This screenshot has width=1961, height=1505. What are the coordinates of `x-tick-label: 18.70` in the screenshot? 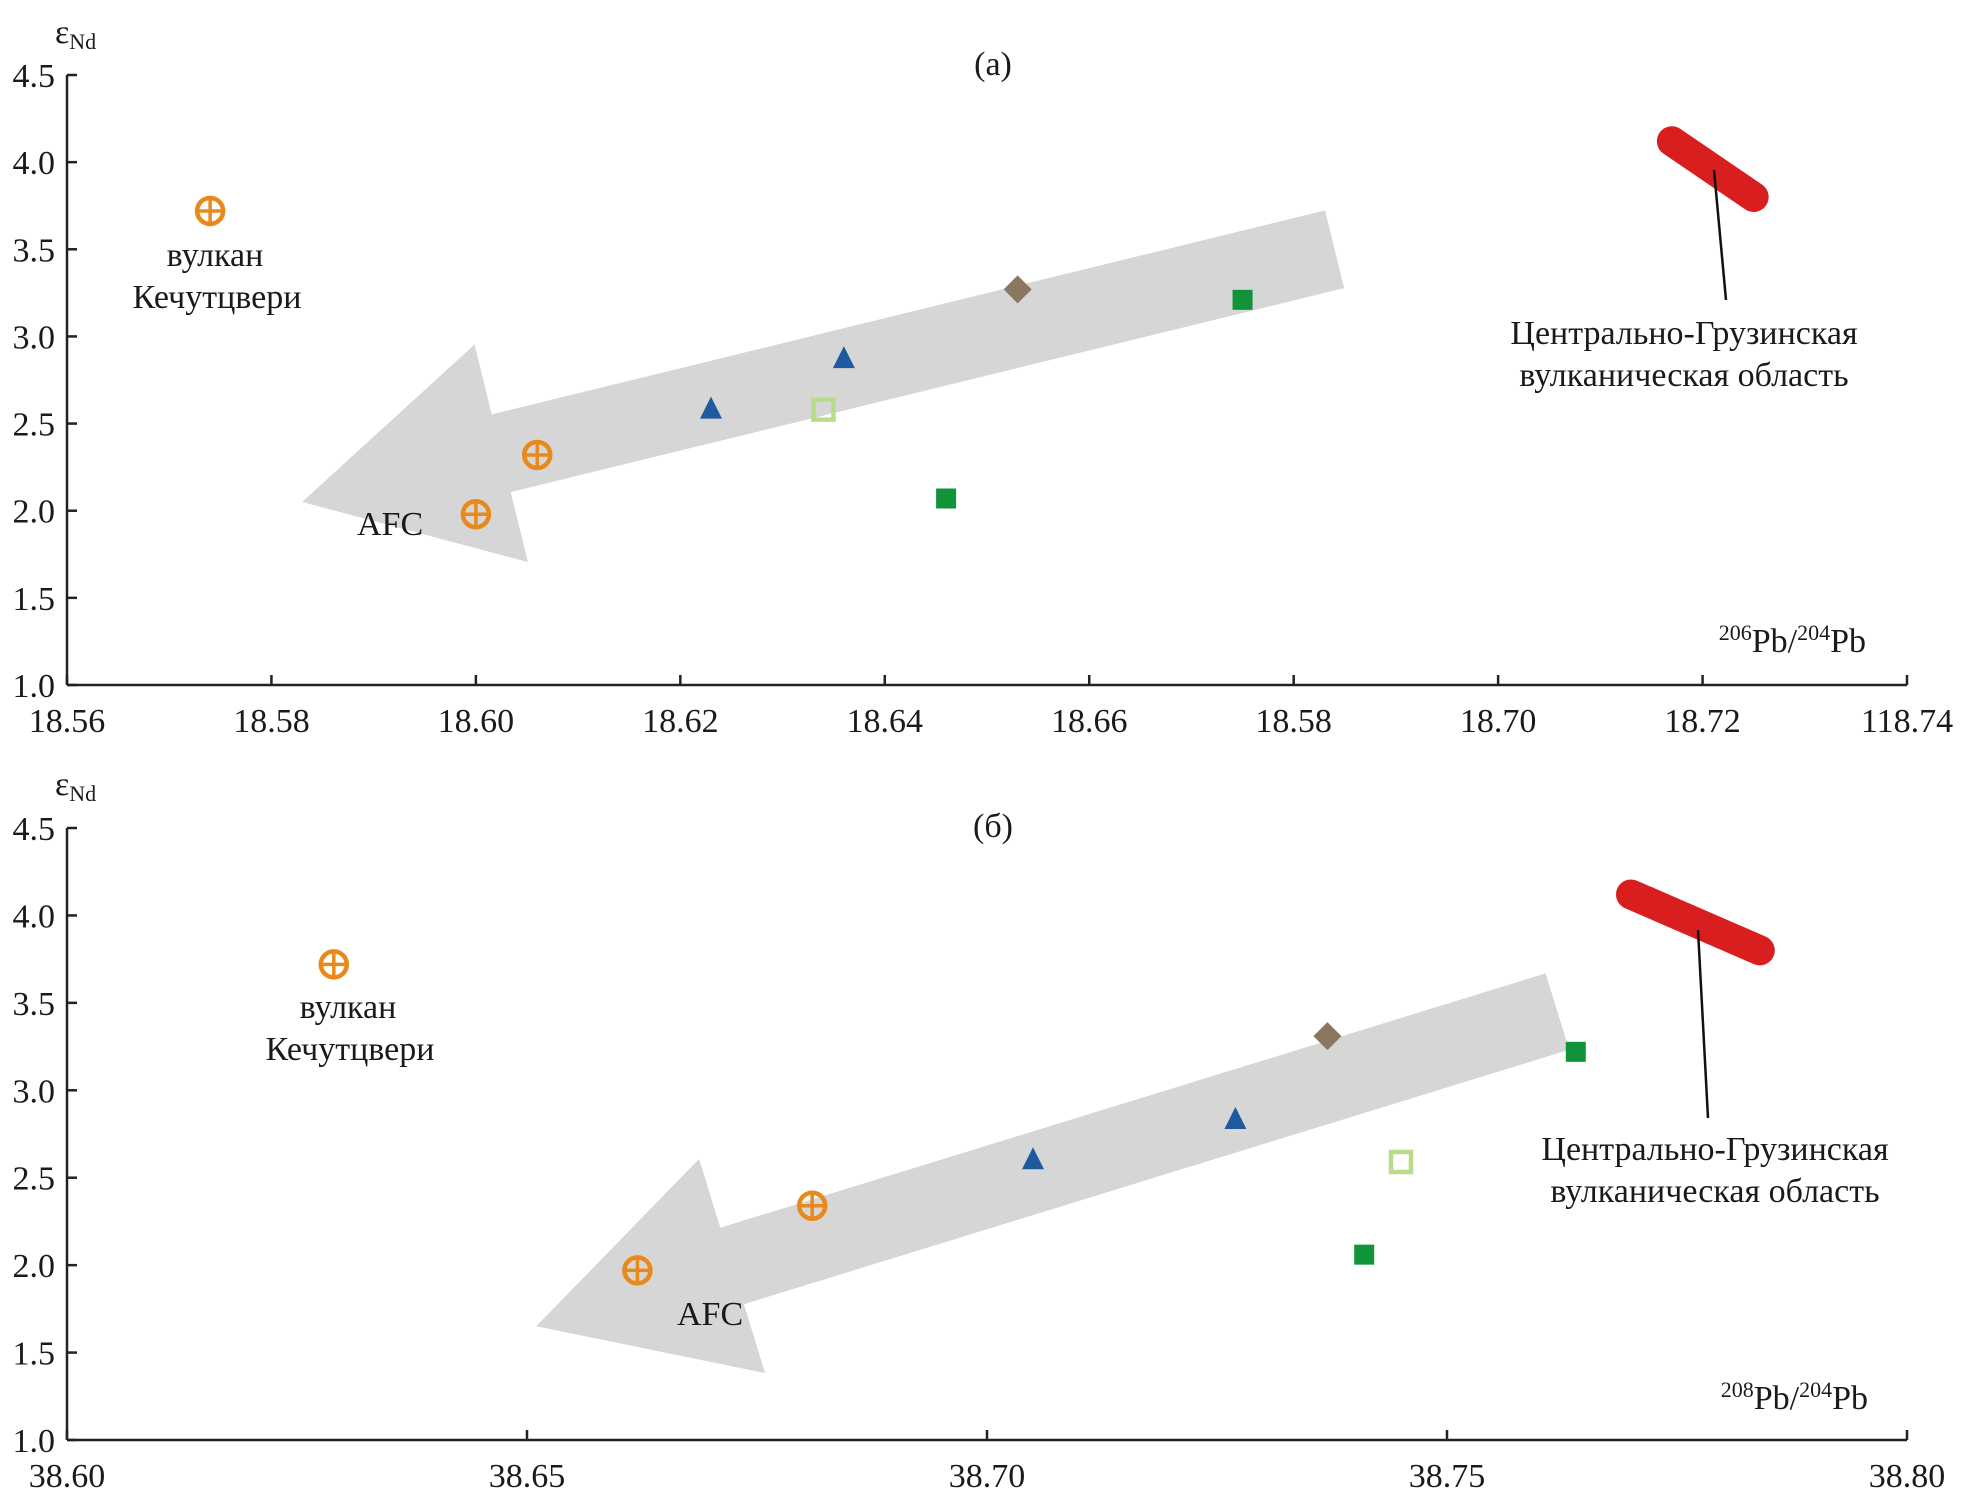 It's located at (1498, 721).